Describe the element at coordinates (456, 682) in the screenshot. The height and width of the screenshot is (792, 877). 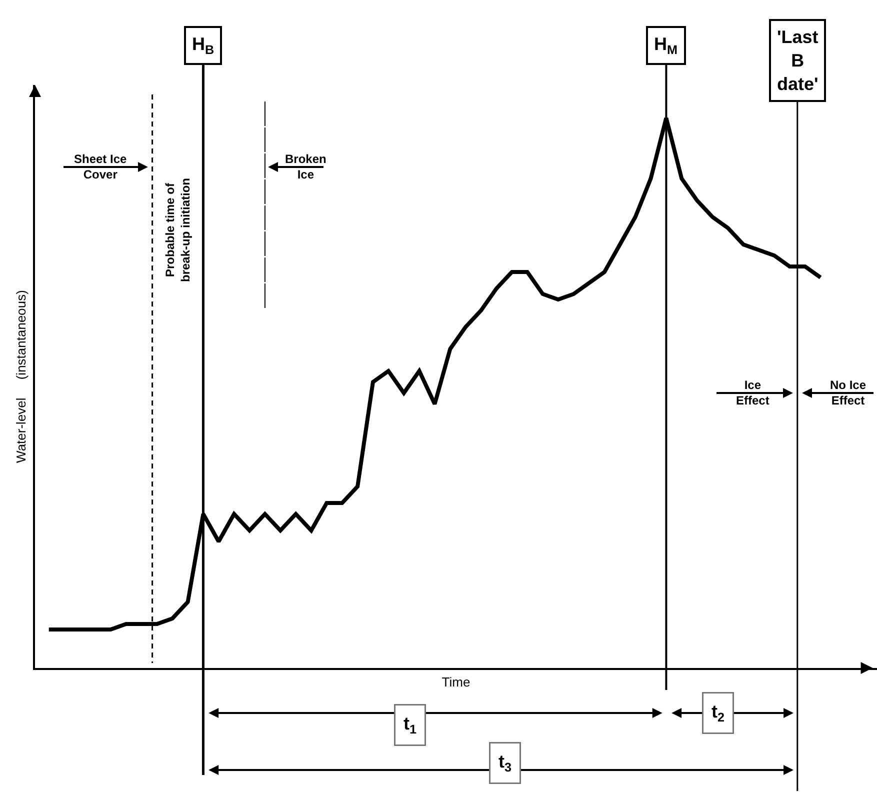
I see `x-axis-title: Time` at that location.